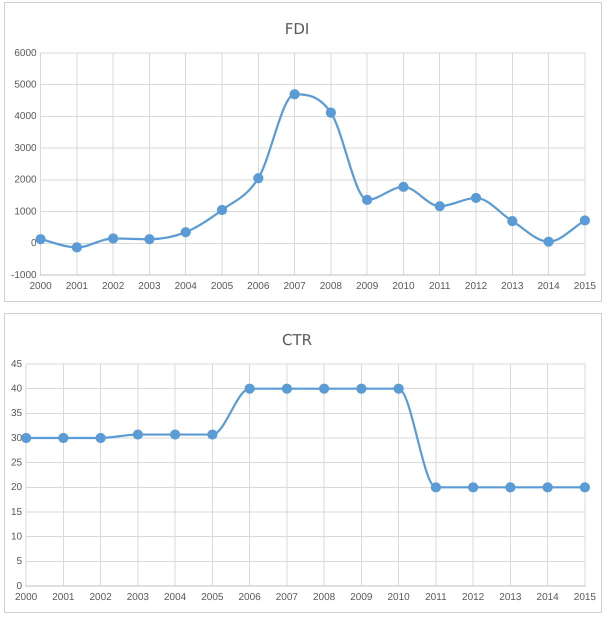  I want to click on y-tick-label: 2000, so click(26, 180).